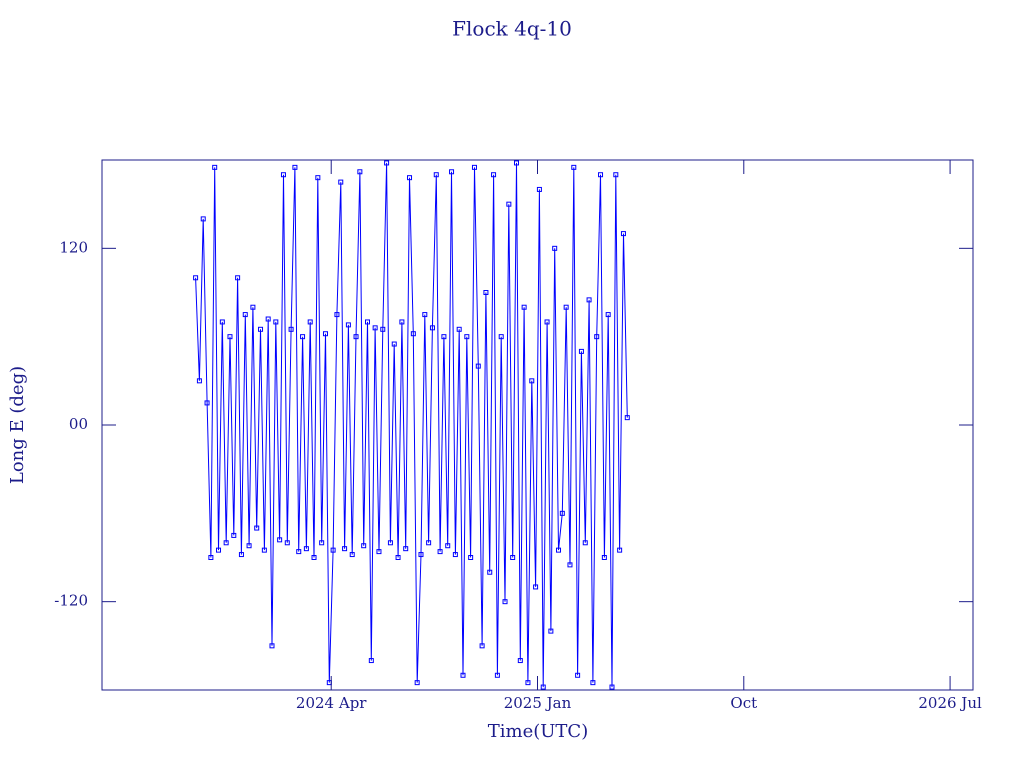  I want to click on x-tick-label: Oct, so click(743, 703).